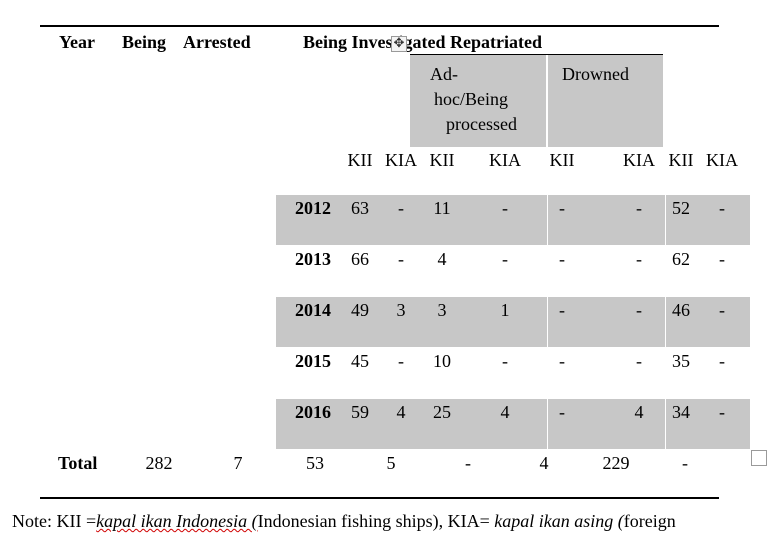  Describe the element at coordinates (238, 463) in the screenshot. I see `total-cell: 7` at that location.